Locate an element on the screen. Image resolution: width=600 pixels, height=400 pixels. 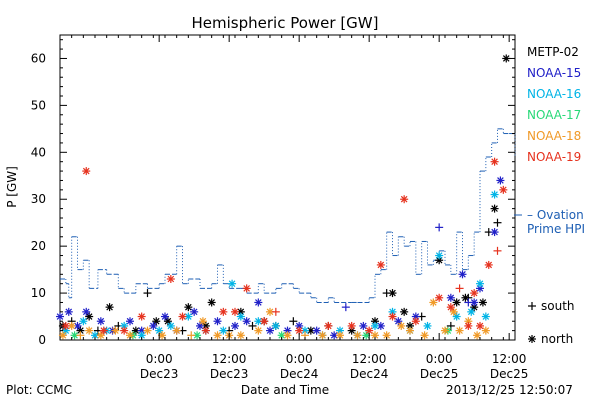
y-axis-label: P [GW] is located at coordinates (12, 187).